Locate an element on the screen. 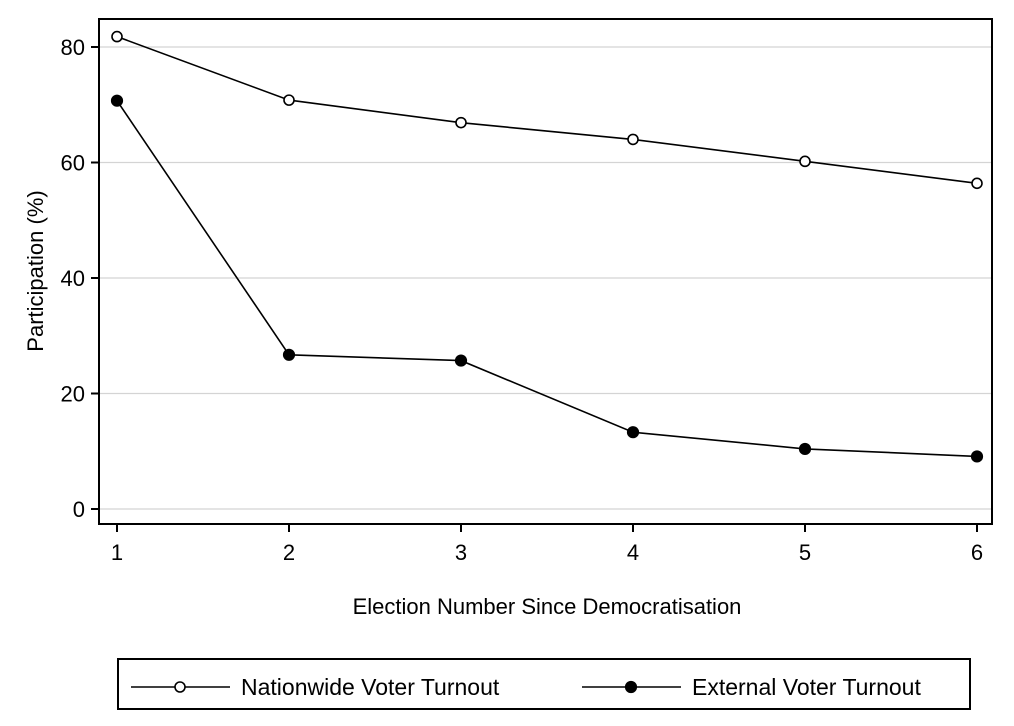 The image size is (1014, 726). x-axis: 1 2 3 4 5 6 is located at coordinates (547, 544).